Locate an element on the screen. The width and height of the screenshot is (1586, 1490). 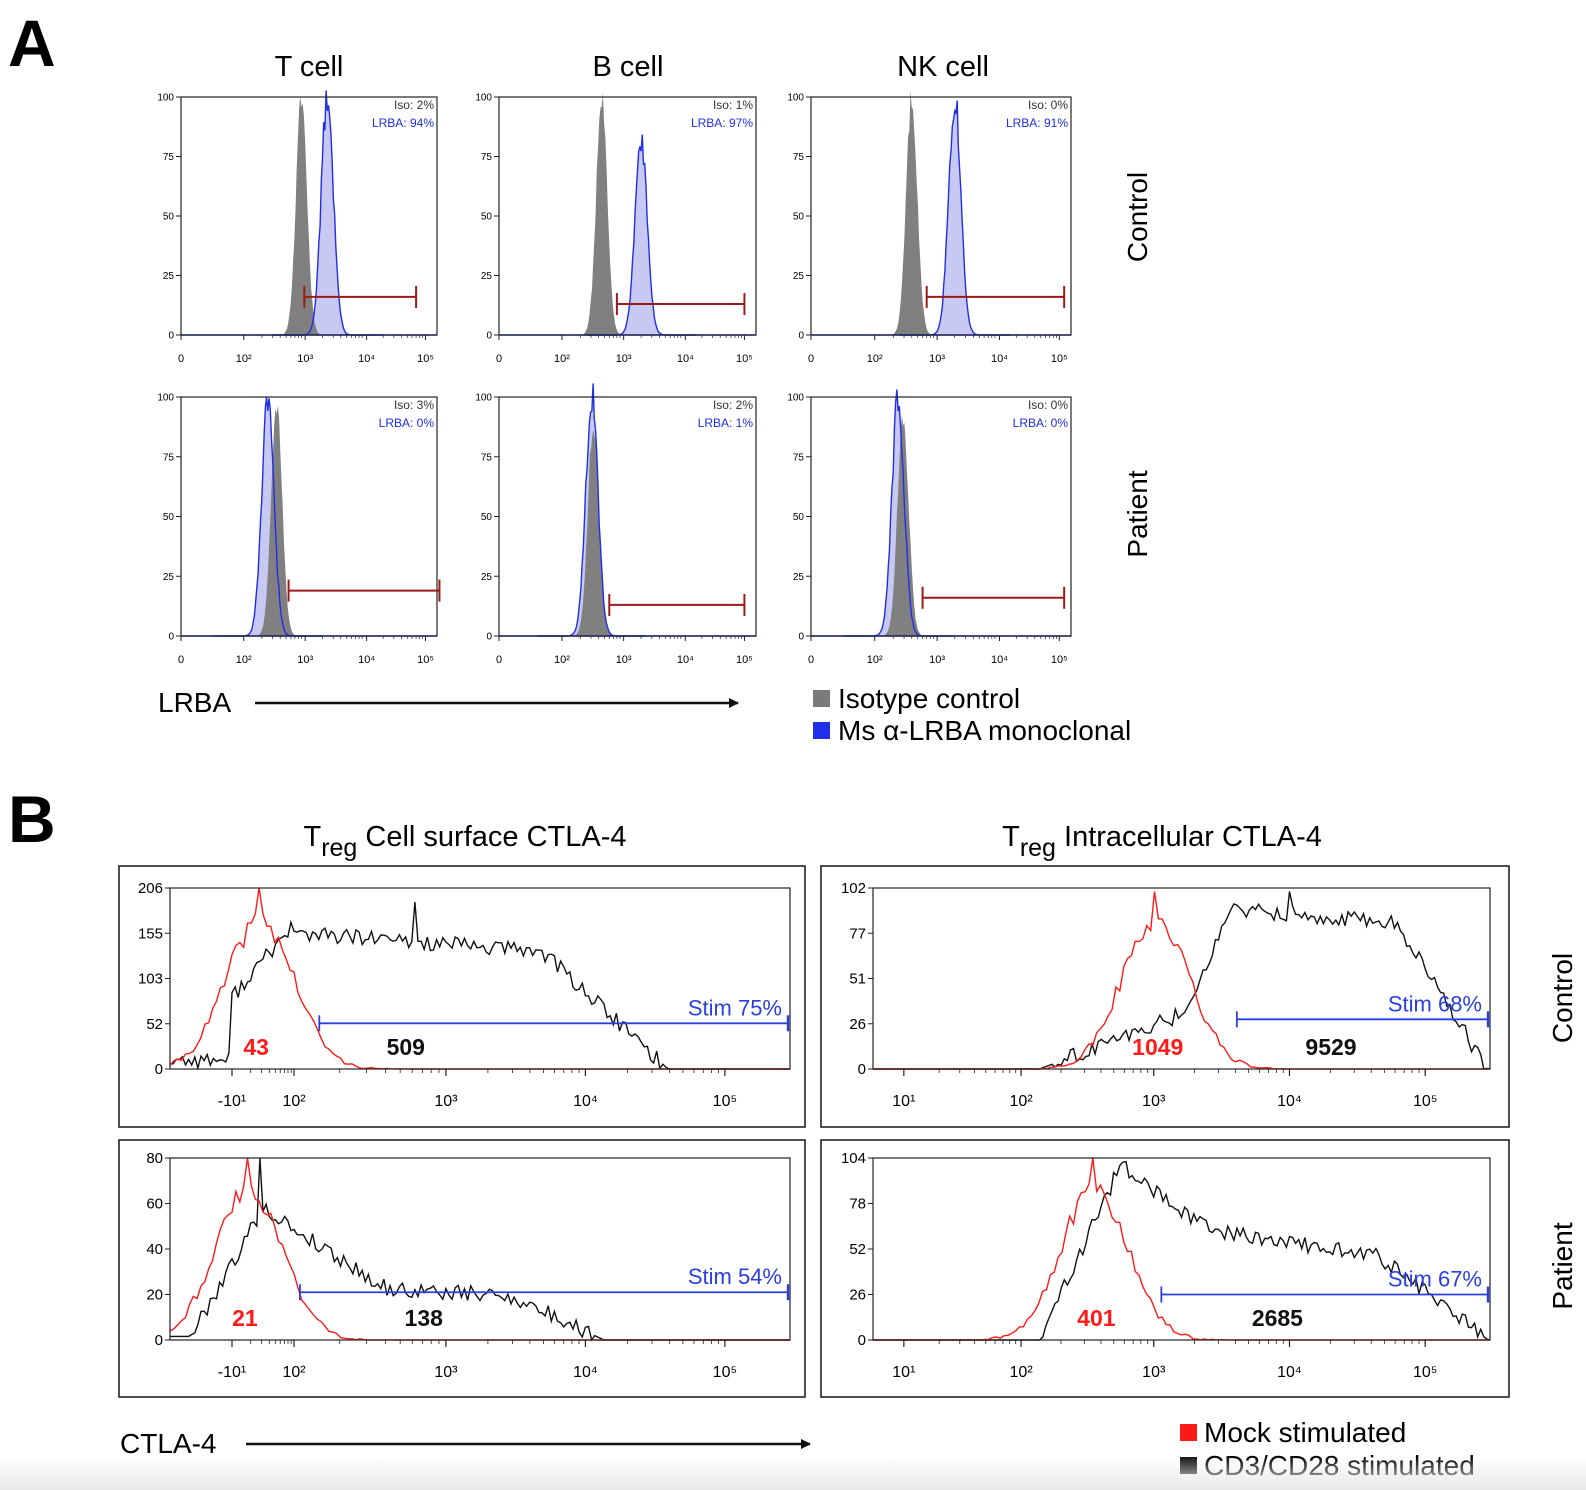
stim-gate-label: Stim 75% is located at coordinates (735, 1007).